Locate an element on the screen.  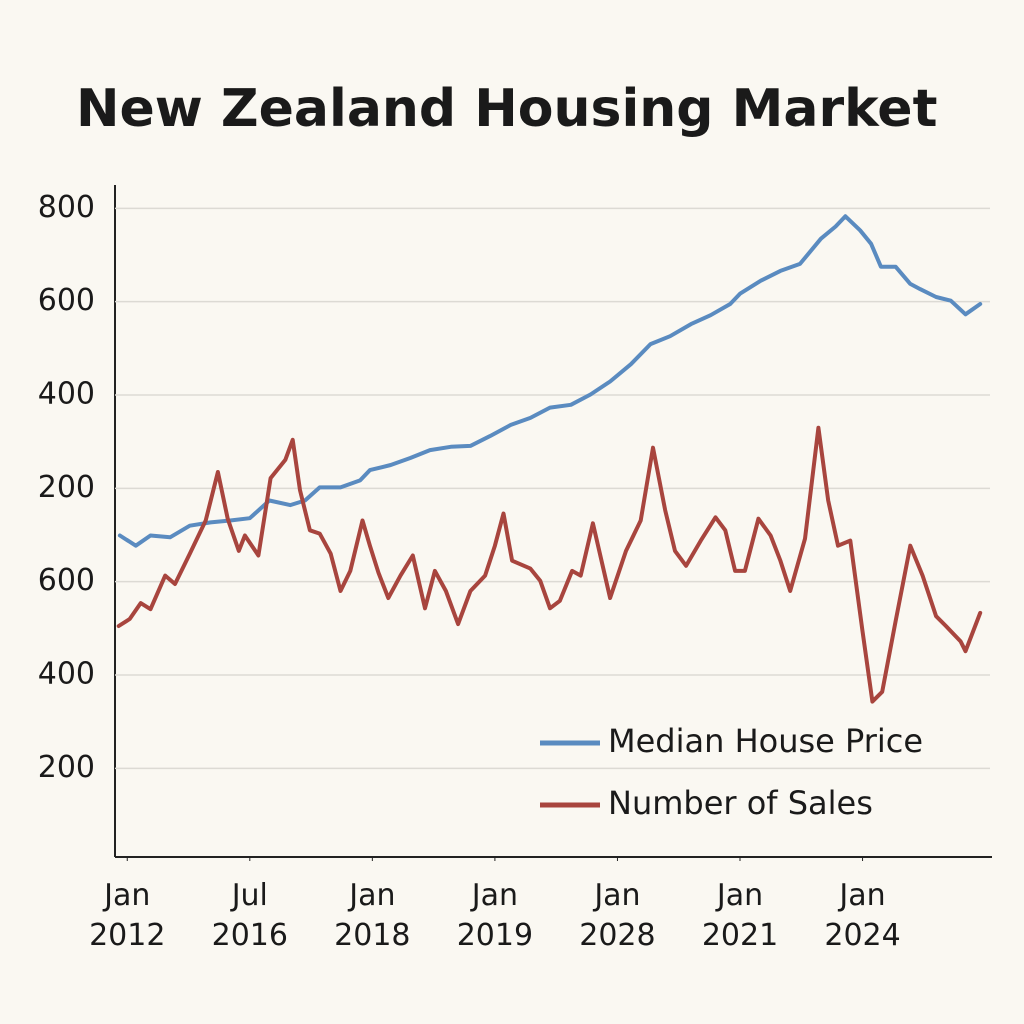
x-tick-label: Jul 2016 is located at coordinates (250, 916).